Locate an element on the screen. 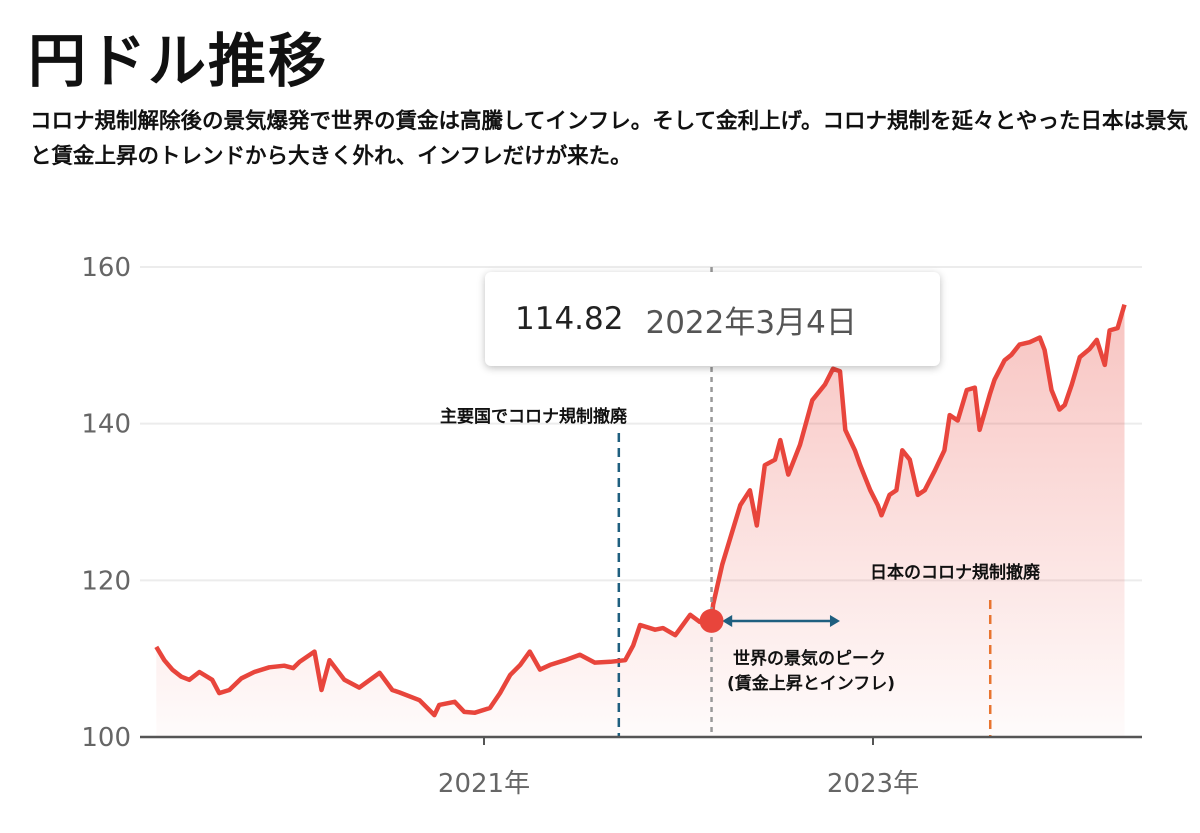 This screenshot has width=1200, height=833. annotation-label-peak-line2: (賃金上昇とインフレ) is located at coordinates (811, 683).